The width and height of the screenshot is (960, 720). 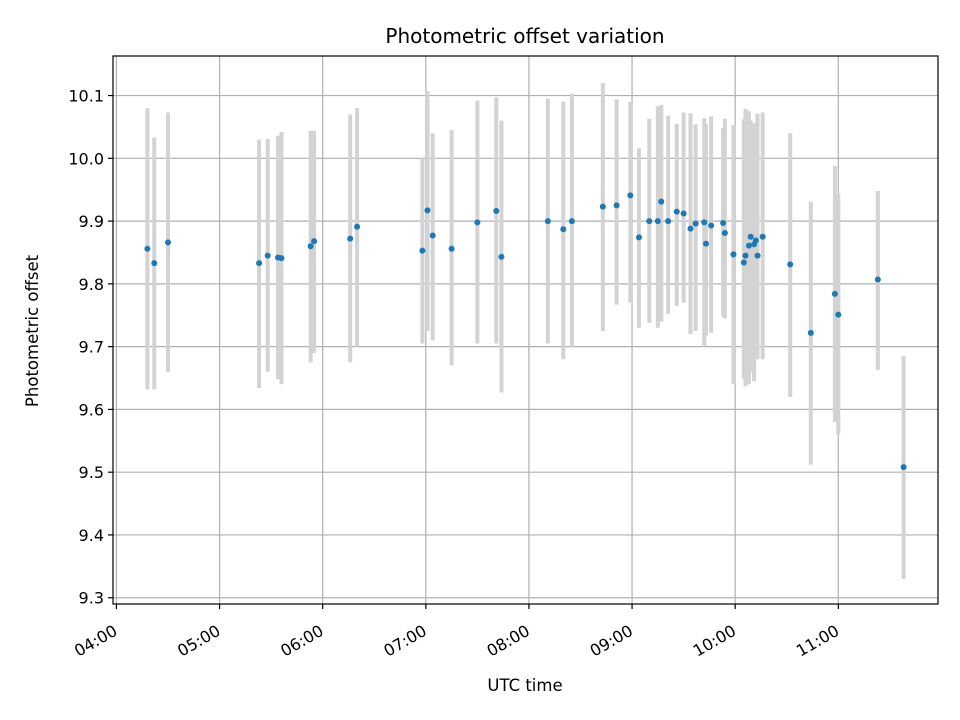 I want to click on y-axis-ticks: 9.3 9.4 9.5 9.6 9.7 9.8 9.9 10.0 10.1, so click(x=90, y=347).